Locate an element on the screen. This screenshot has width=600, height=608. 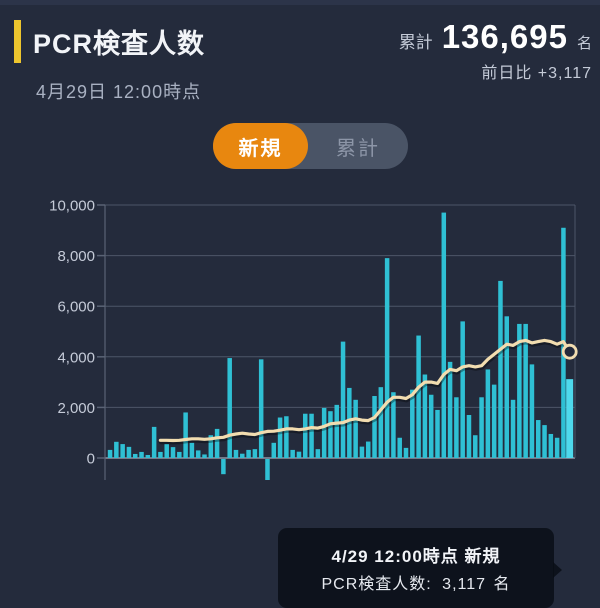
y-axis-label: 0 is located at coordinates (91, 459).